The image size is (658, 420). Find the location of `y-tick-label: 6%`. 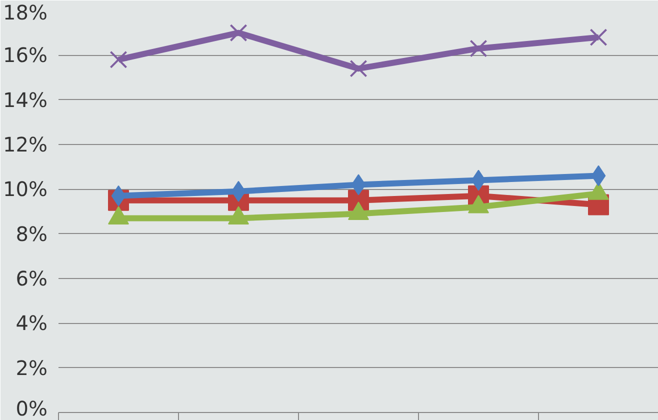

y-tick-label: 6% is located at coordinates (32, 278).